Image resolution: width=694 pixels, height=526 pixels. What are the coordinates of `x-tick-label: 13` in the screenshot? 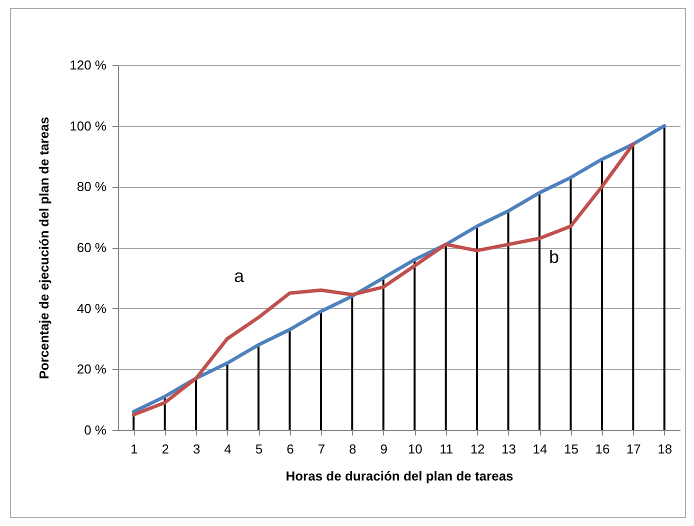 It's located at (509, 449).